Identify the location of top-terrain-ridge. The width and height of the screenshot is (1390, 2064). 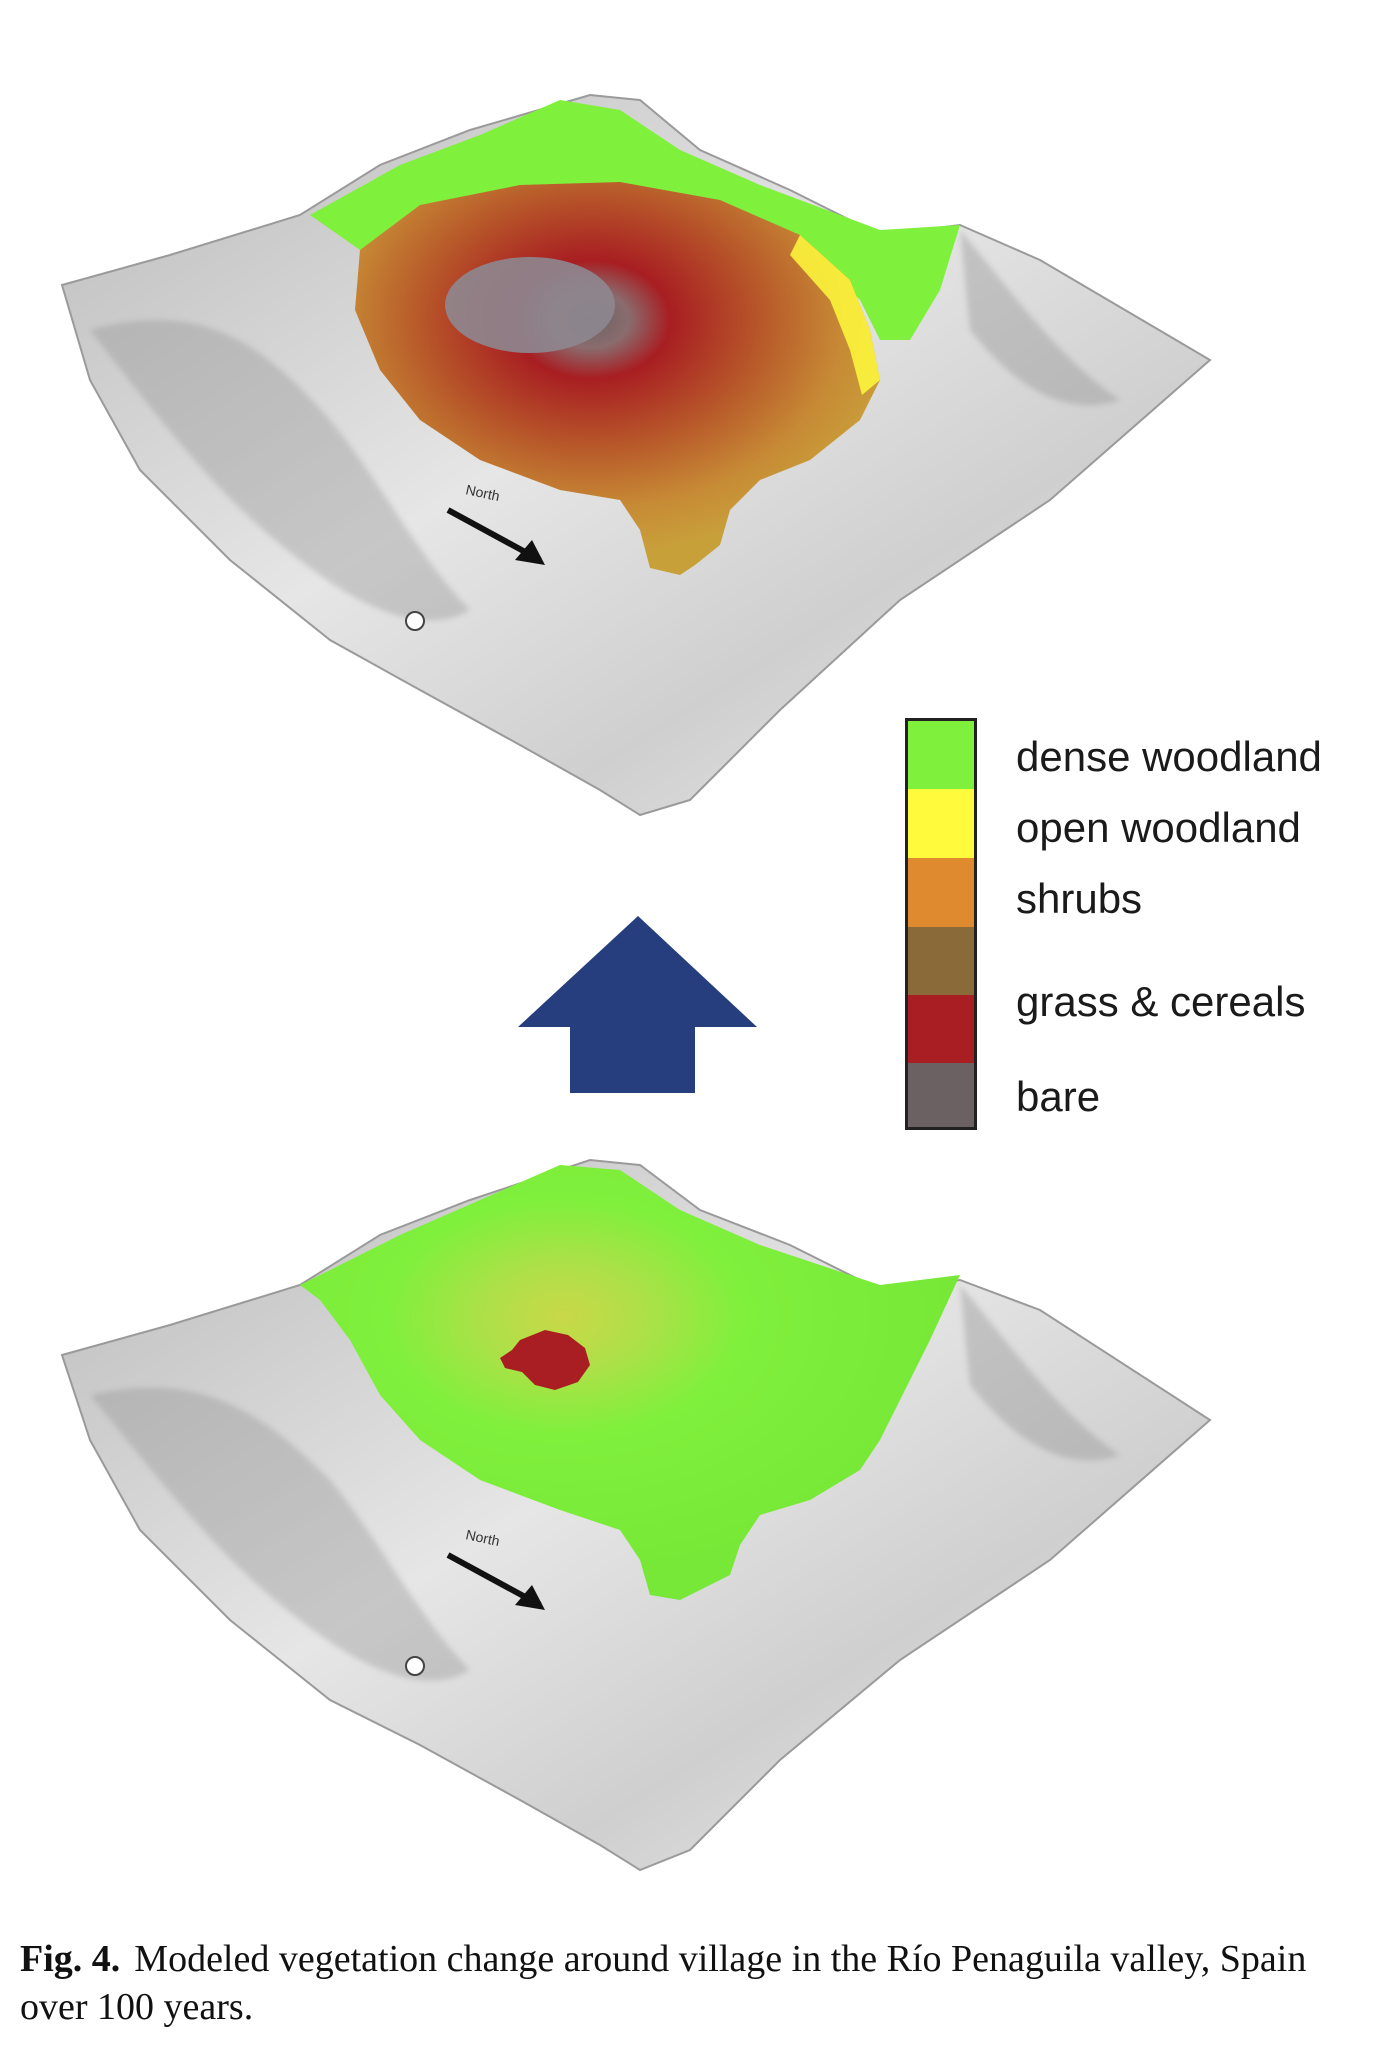
(1040, 318).